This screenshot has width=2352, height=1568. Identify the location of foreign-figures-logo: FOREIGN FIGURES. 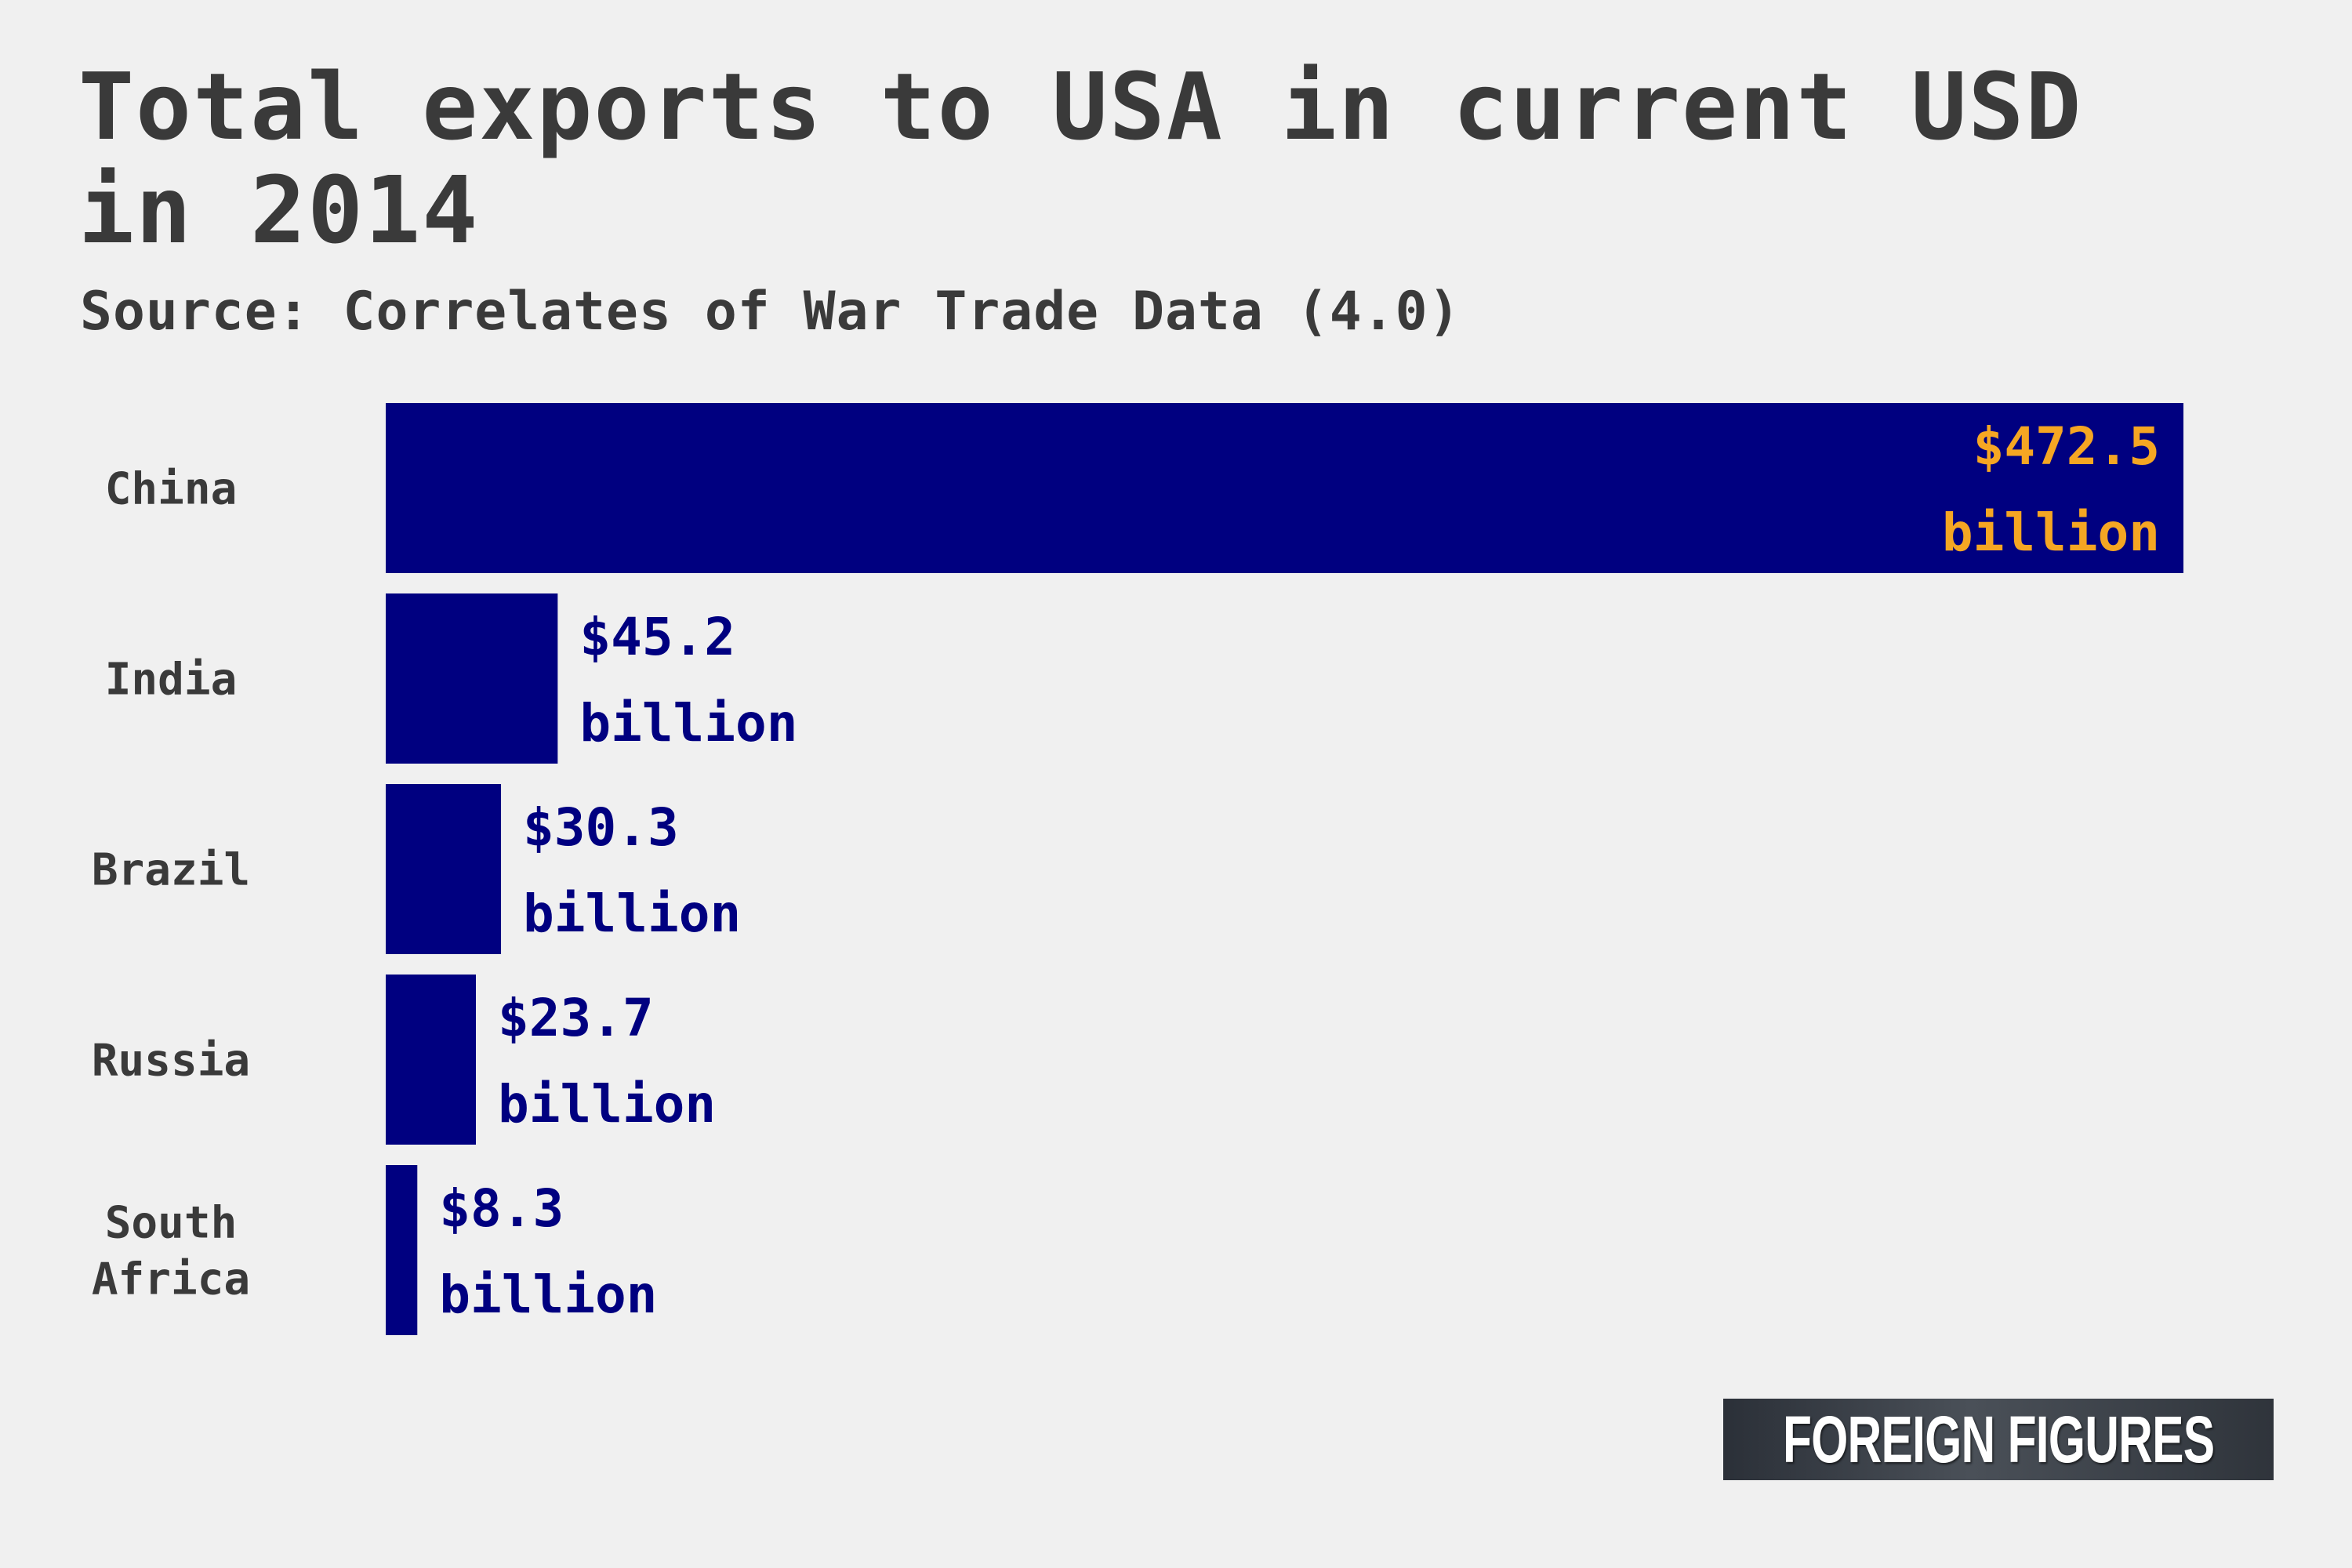
(1998, 1439).